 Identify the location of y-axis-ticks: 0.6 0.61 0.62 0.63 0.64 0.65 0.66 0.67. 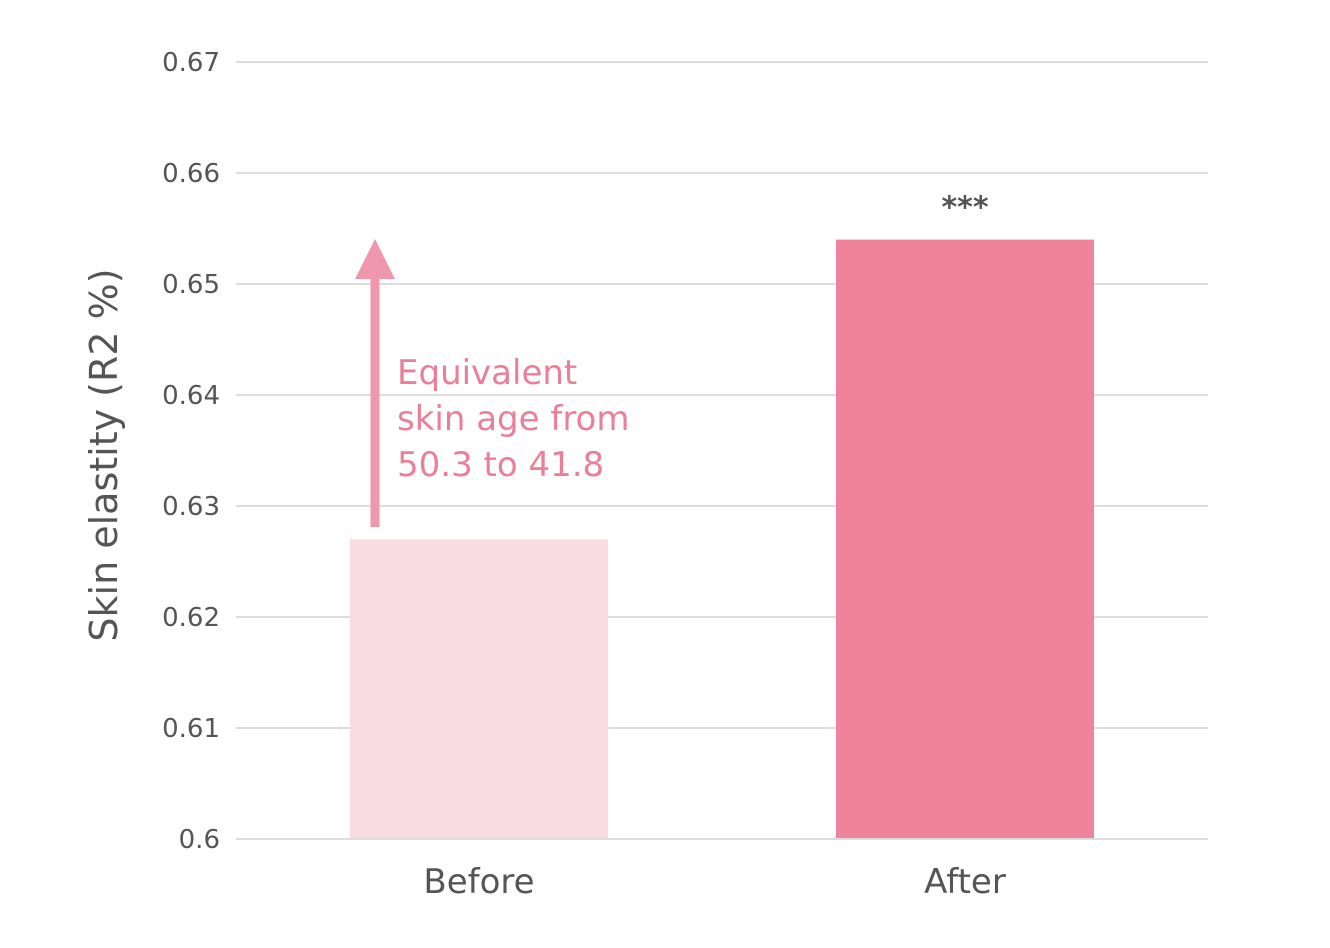
(191, 451).